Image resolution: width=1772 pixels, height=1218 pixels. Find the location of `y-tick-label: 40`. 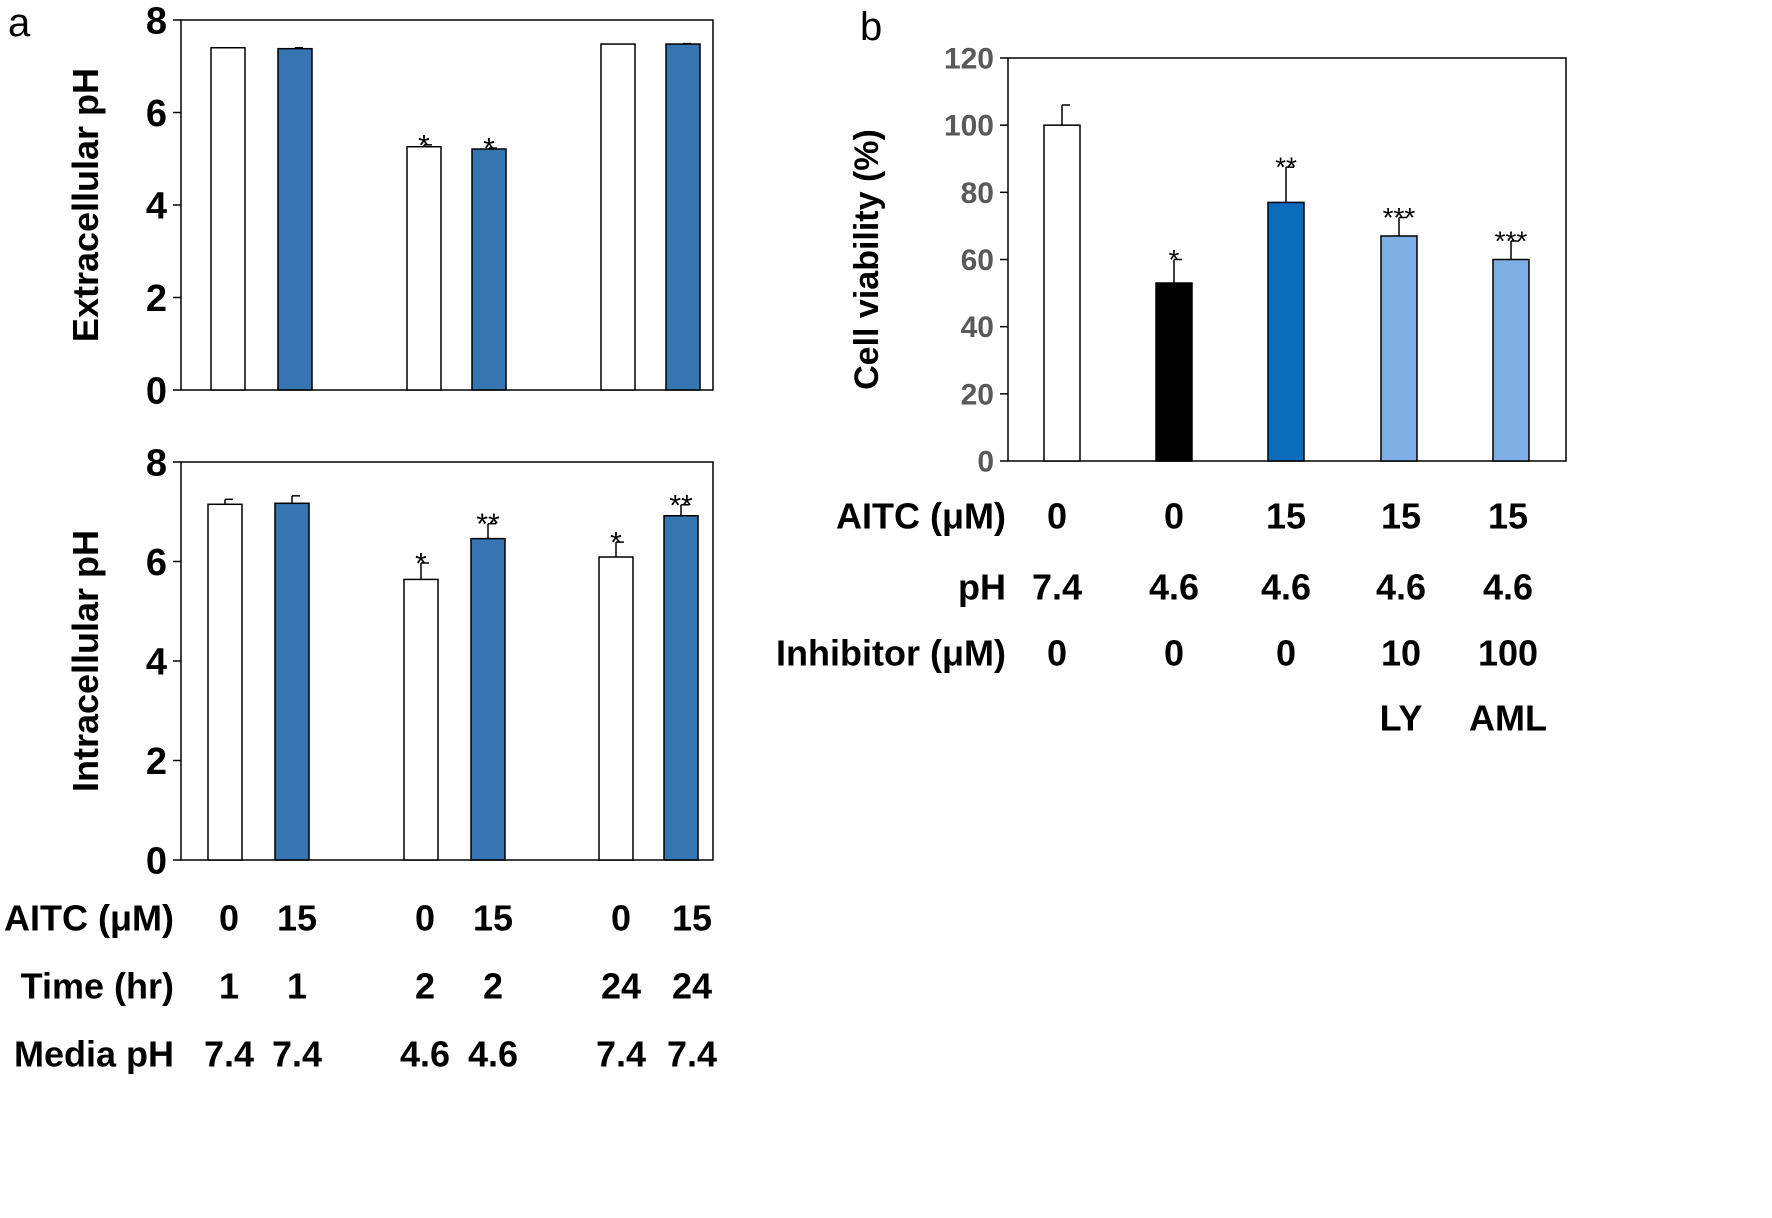

y-tick-label: 40 is located at coordinates (977, 327).